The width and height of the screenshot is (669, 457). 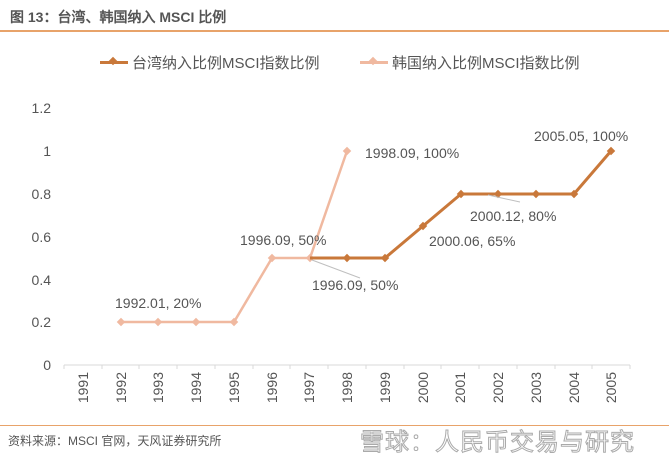 What do you see at coordinates (374, 60) in the screenshot?
I see `legend-swatch-korea-icon` at bounding box center [374, 60].